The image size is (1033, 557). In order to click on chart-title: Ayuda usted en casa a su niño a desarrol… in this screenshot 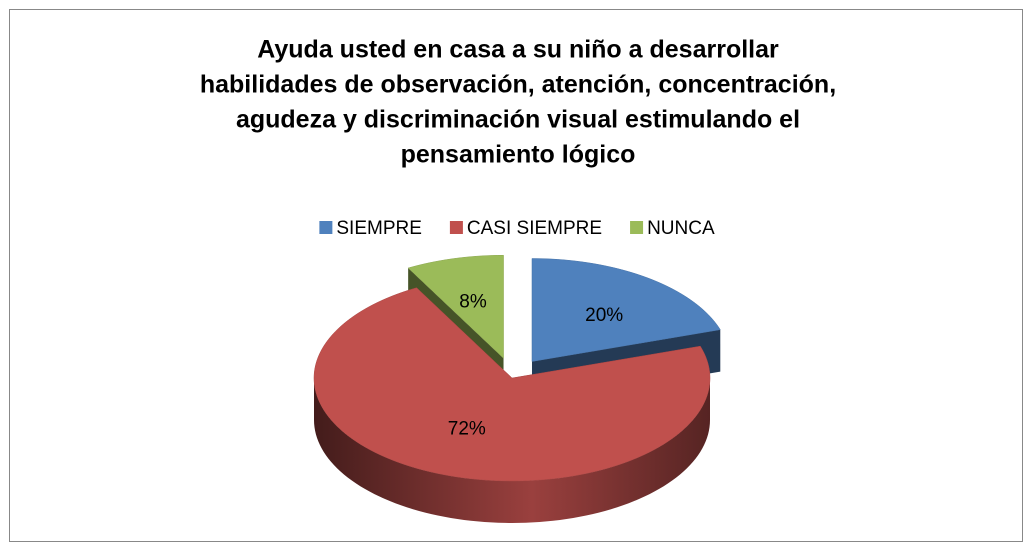, I will do `click(518, 50)`.